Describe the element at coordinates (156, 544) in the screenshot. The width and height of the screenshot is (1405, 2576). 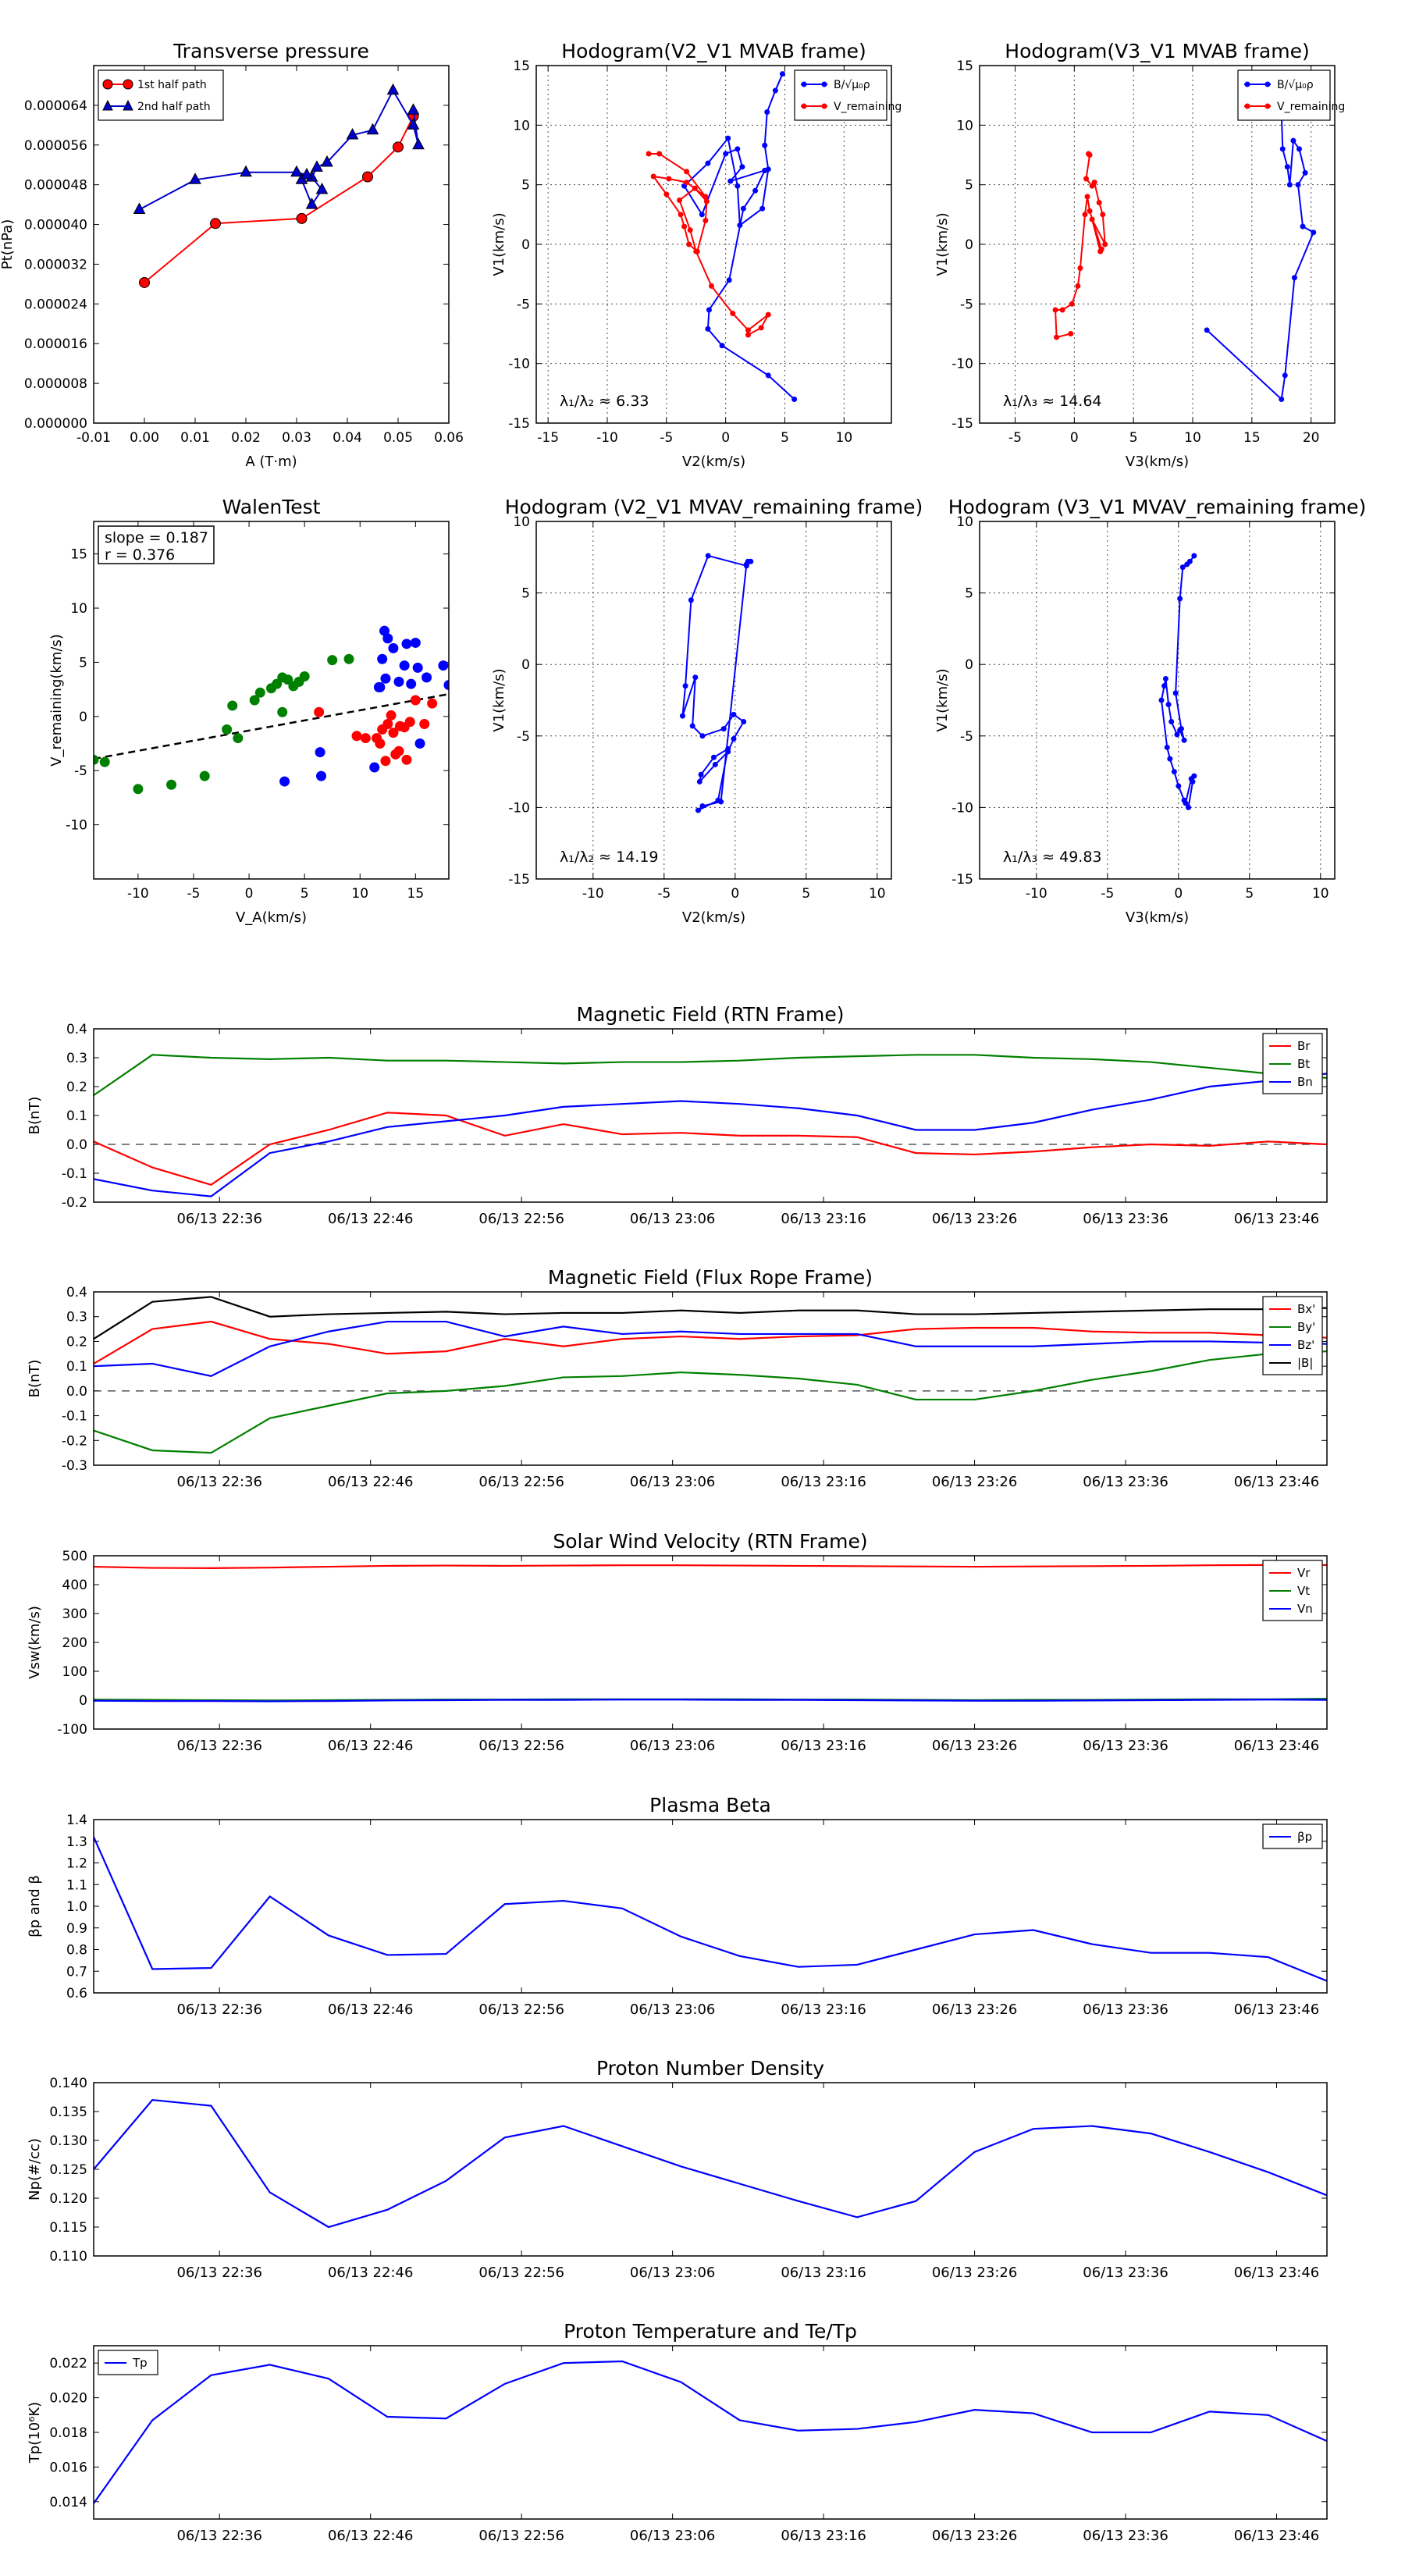
I see `annotation-box` at that location.